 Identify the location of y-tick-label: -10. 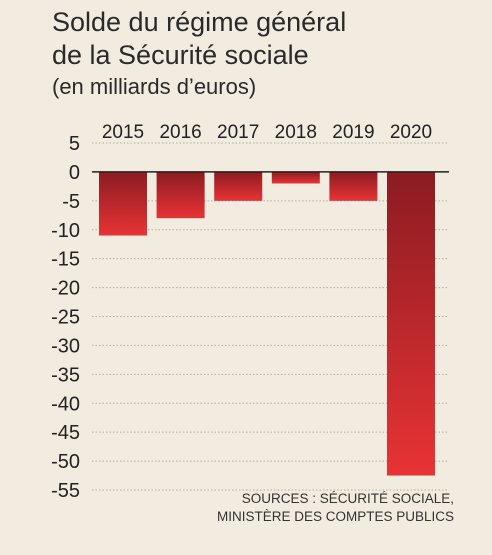
(65, 231).